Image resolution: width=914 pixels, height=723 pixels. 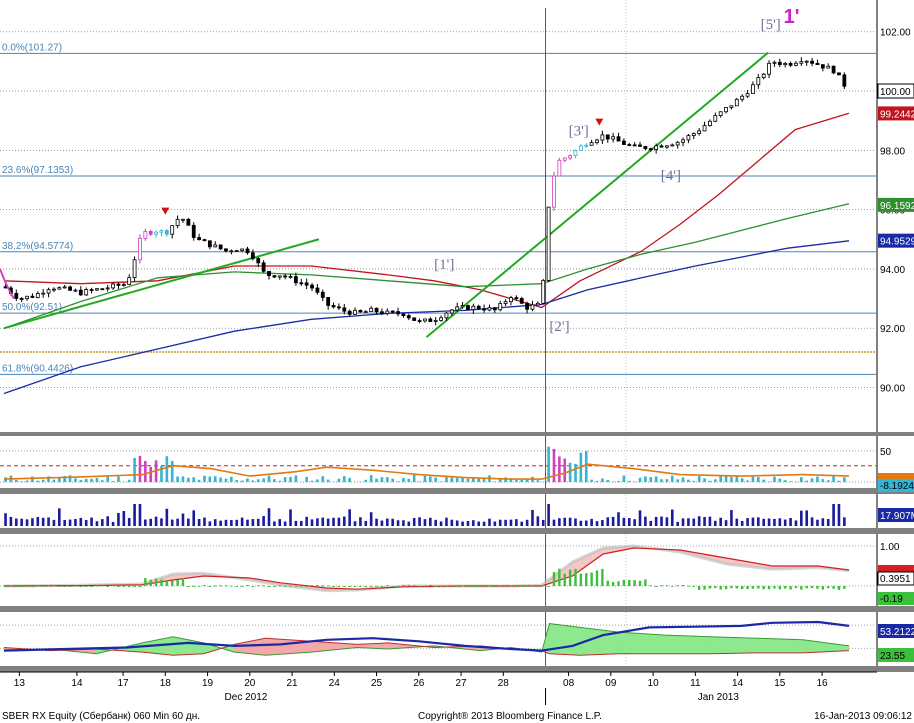 I want to click on panel-separator, so click(x=457, y=491).